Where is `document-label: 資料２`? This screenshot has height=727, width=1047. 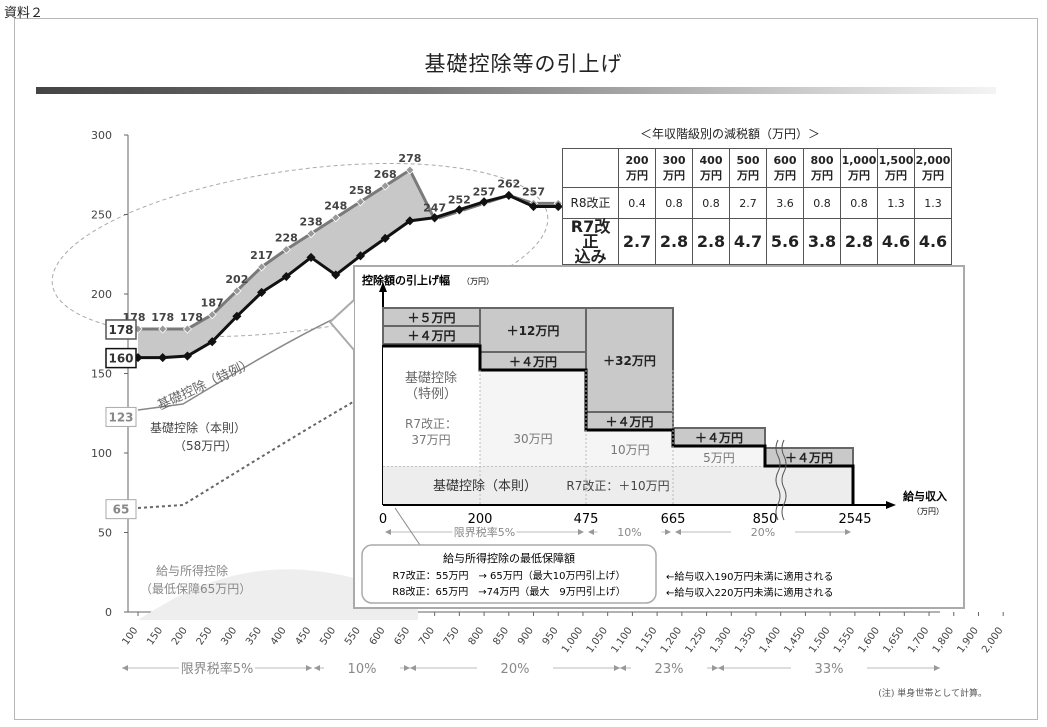 document-label: 資料２ is located at coordinates (24, 13).